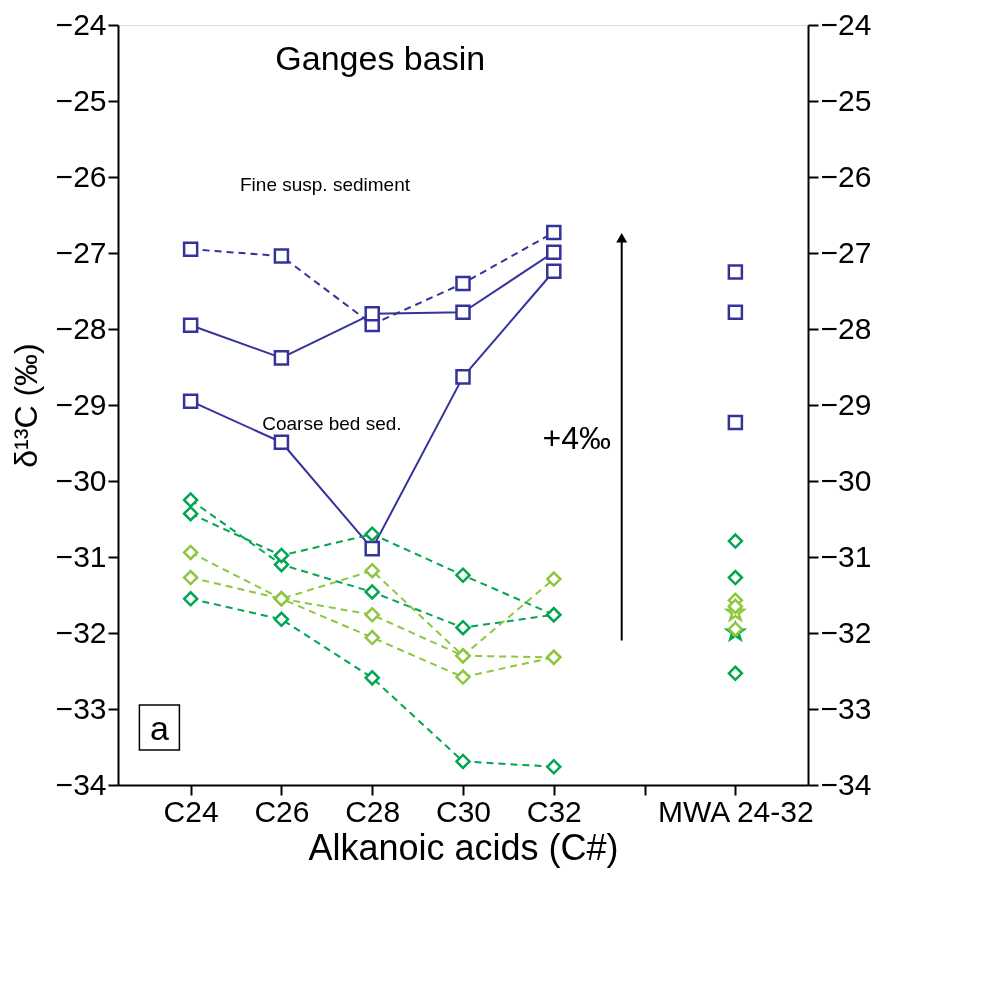  Describe the element at coordinates (846, 480) in the screenshot. I see `y2-tick-label: −30` at that location.